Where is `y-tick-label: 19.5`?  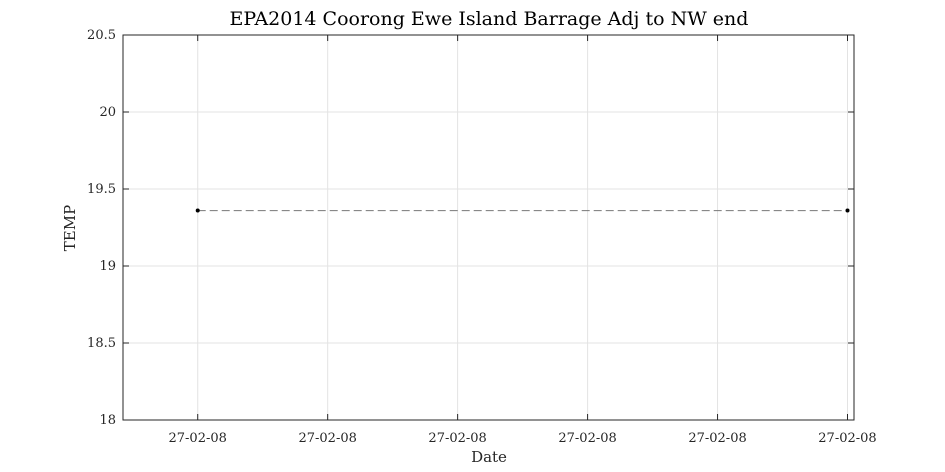
y-tick-label: 19.5 is located at coordinates (101, 189).